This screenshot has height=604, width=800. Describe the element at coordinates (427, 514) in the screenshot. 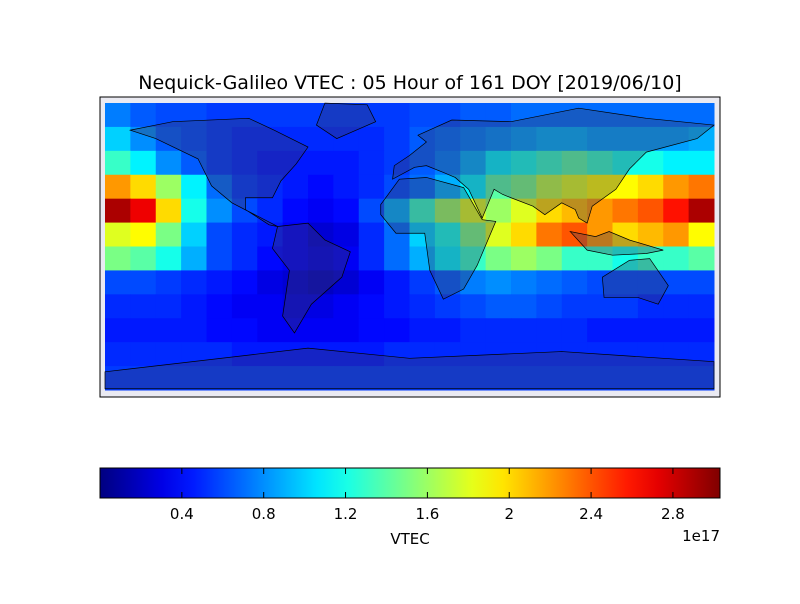

I see `colorbar-tick-label: 1.6` at that location.